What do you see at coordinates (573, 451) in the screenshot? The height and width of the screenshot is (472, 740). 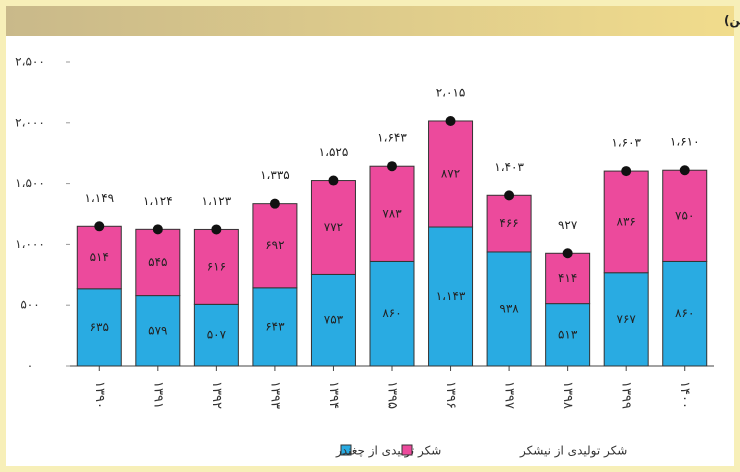 I see `legend-label: شکر تولیدی از نیشکر` at bounding box center [573, 451].